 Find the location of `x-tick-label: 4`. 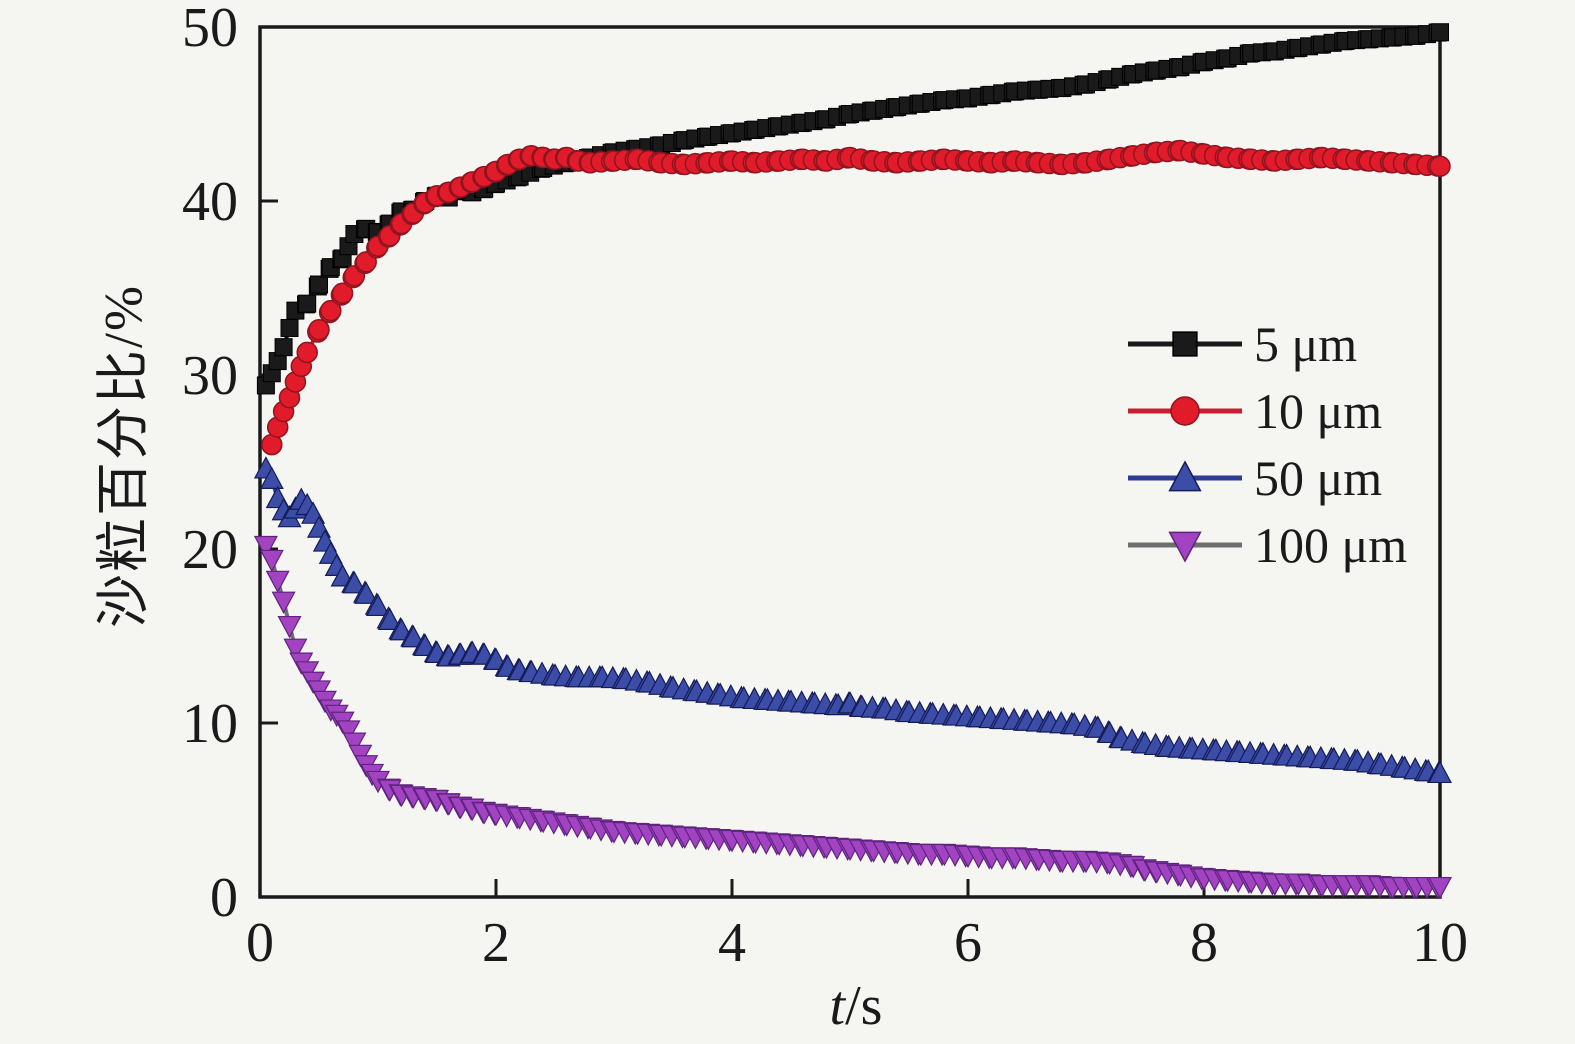

x-tick-label: 4 is located at coordinates (732, 943).